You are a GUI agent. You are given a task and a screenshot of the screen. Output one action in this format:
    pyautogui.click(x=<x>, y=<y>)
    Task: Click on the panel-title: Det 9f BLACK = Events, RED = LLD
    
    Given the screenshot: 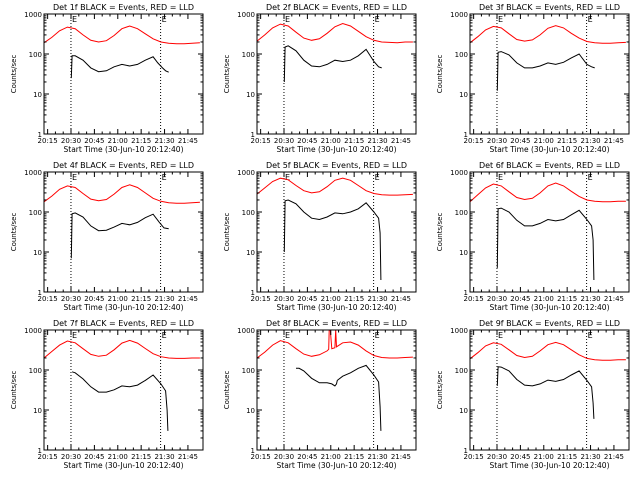 What is the action you would take?
    pyautogui.click(x=549, y=323)
    